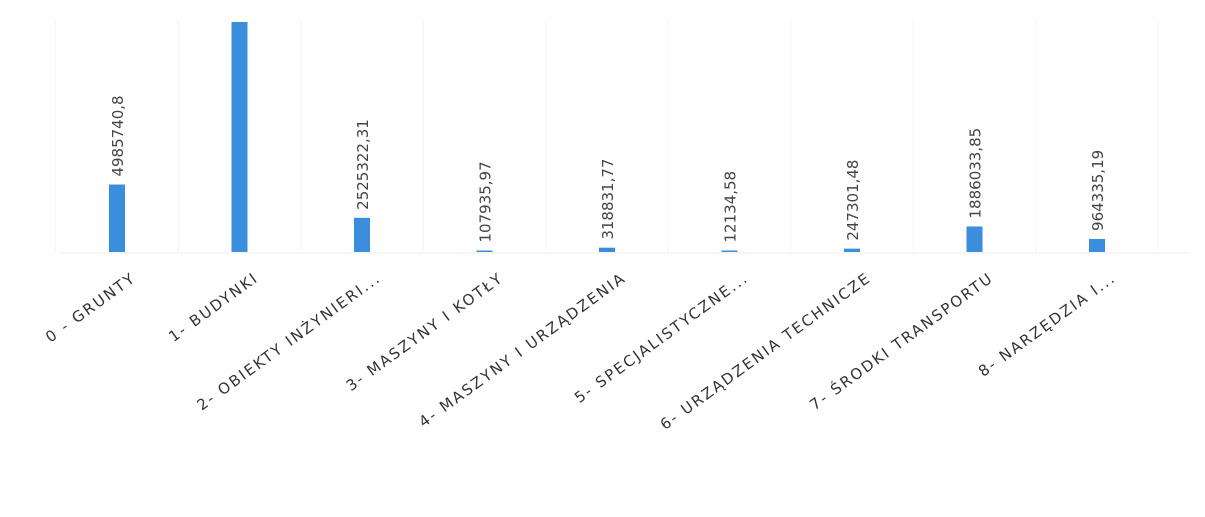  I want to click on category-tick-label: 6- URZĄDZENIA TECHNICZE, so click(766, 351).